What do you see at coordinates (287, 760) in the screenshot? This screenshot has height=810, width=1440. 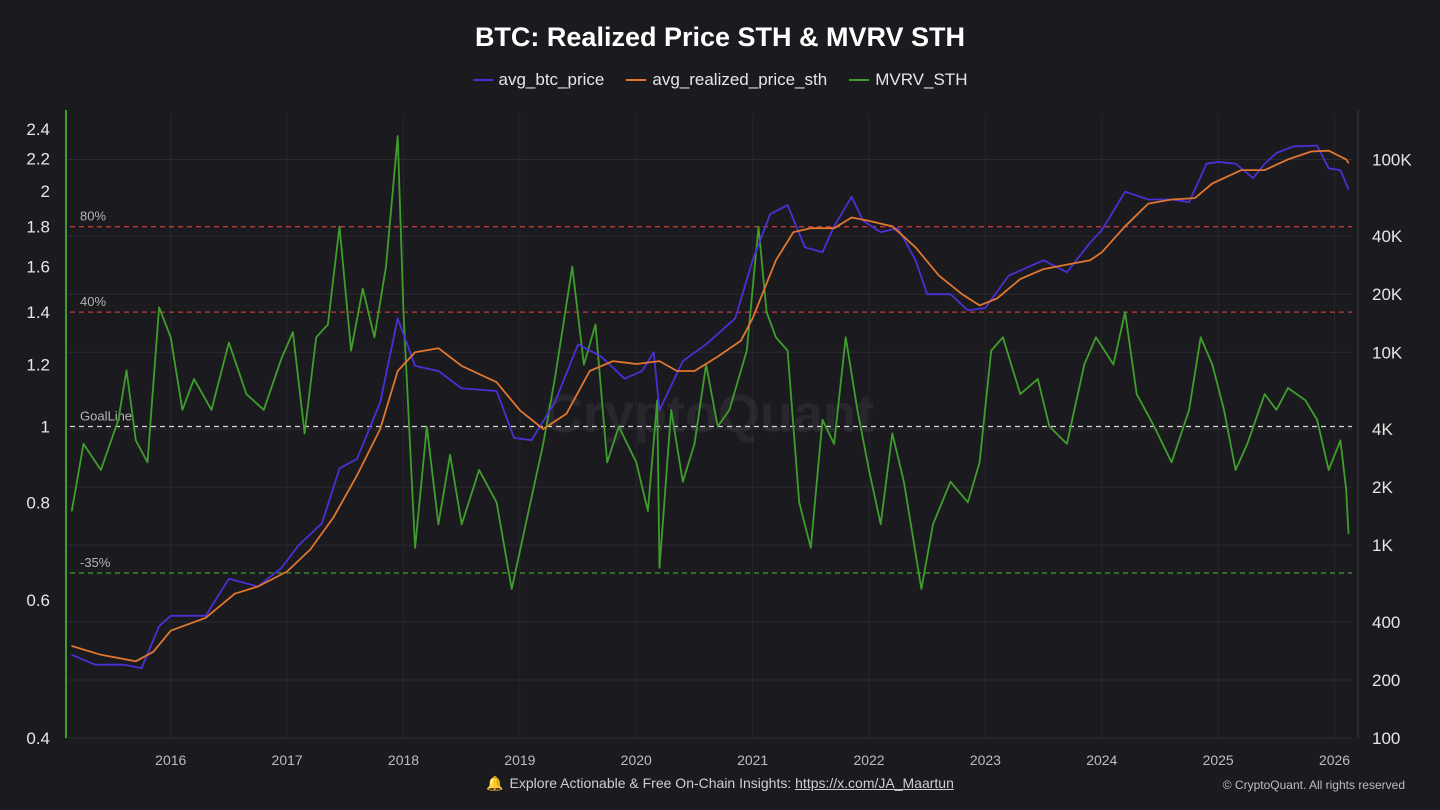 I see `x-tick-label: 2017` at bounding box center [287, 760].